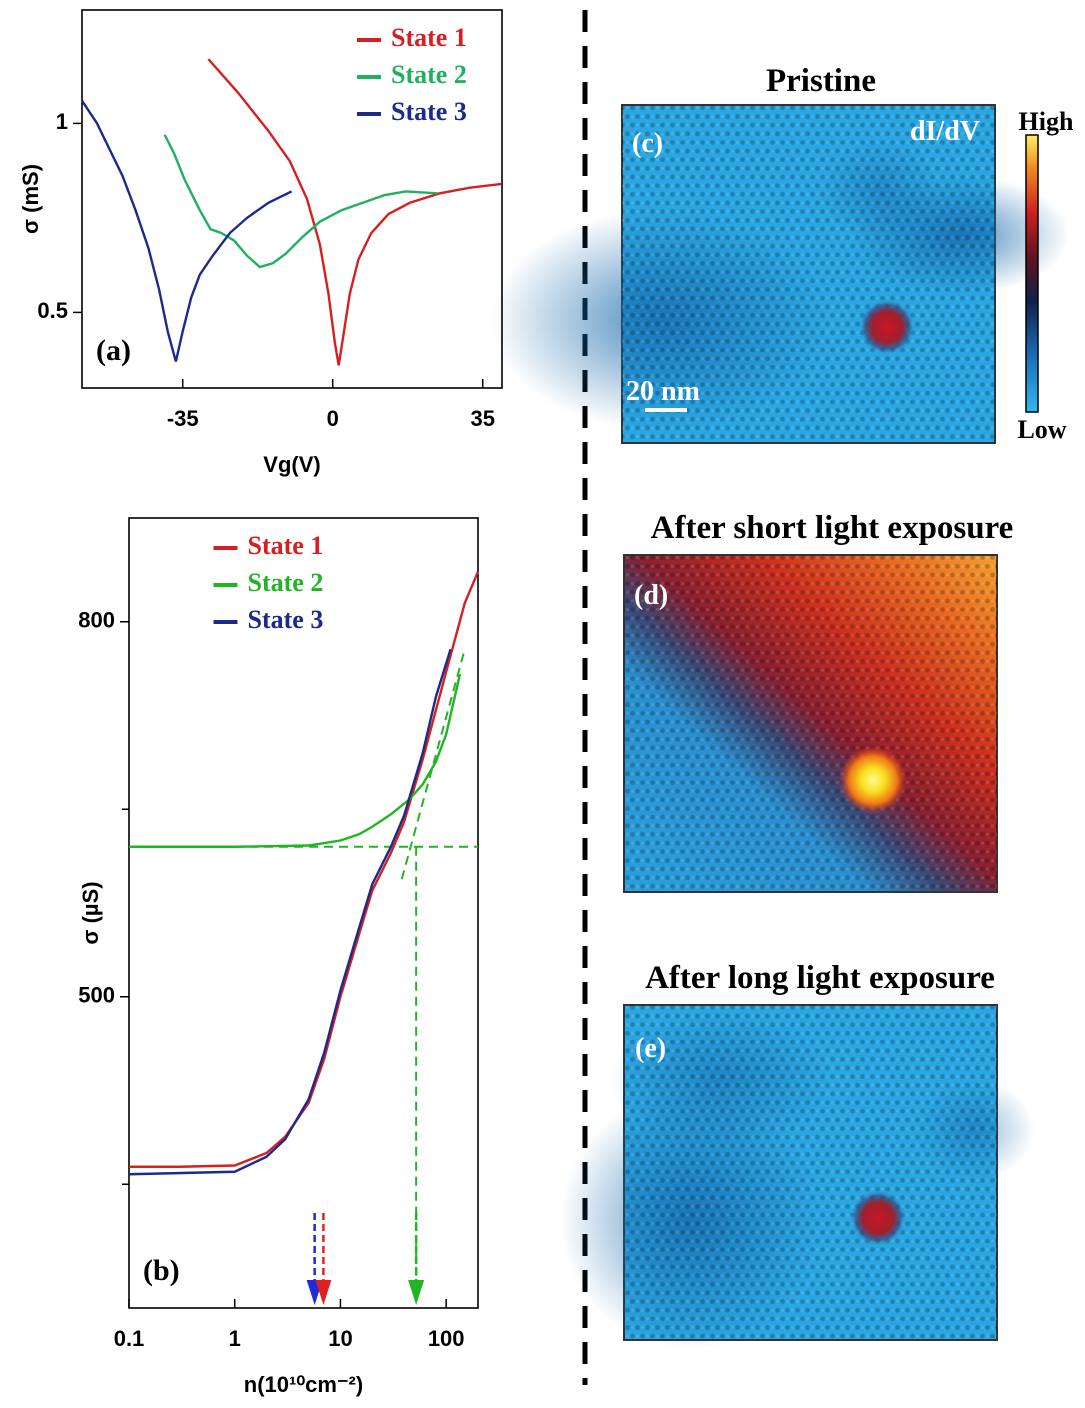 The width and height of the screenshot is (1085, 1408). Describe the element at coordinates (129, 1338) in the screenshot. I see `x-tick-label: 0.1` at that location.